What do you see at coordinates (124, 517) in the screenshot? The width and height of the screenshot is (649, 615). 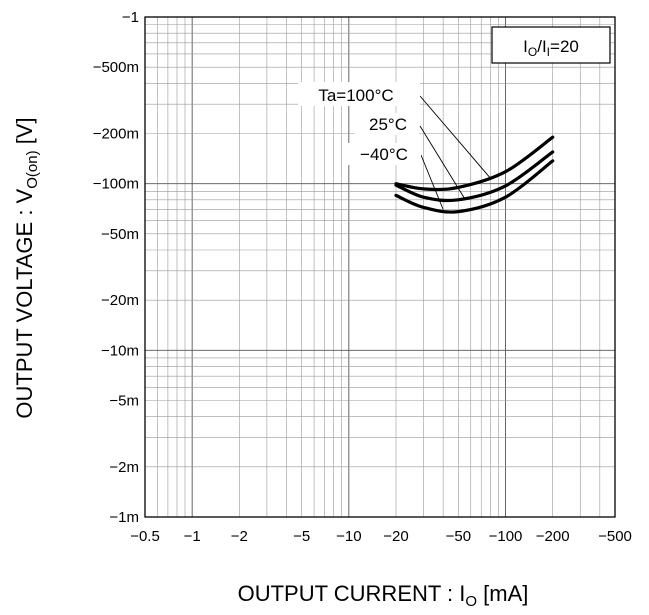 I see `y-tick-label: −1m` at bounding box center [124, 517].